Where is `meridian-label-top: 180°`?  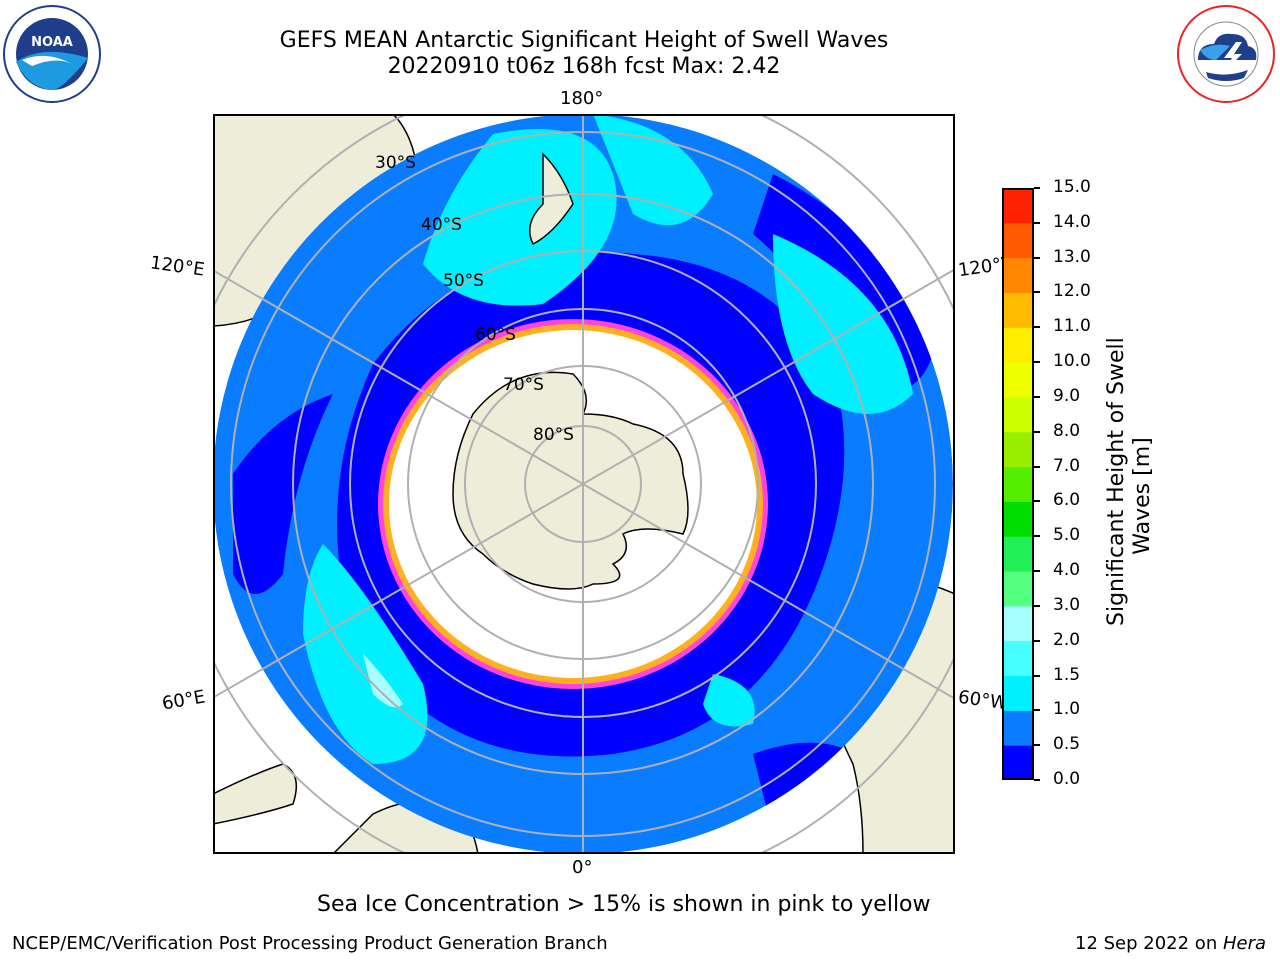
meridian-label-top: 180° is located at coordinates (582, 98).